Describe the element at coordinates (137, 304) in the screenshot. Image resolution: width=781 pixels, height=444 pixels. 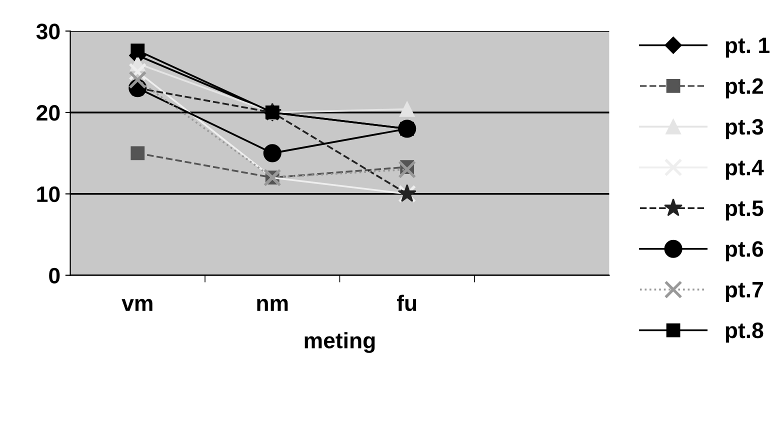
I see `x-tick-label: vm` at that location.